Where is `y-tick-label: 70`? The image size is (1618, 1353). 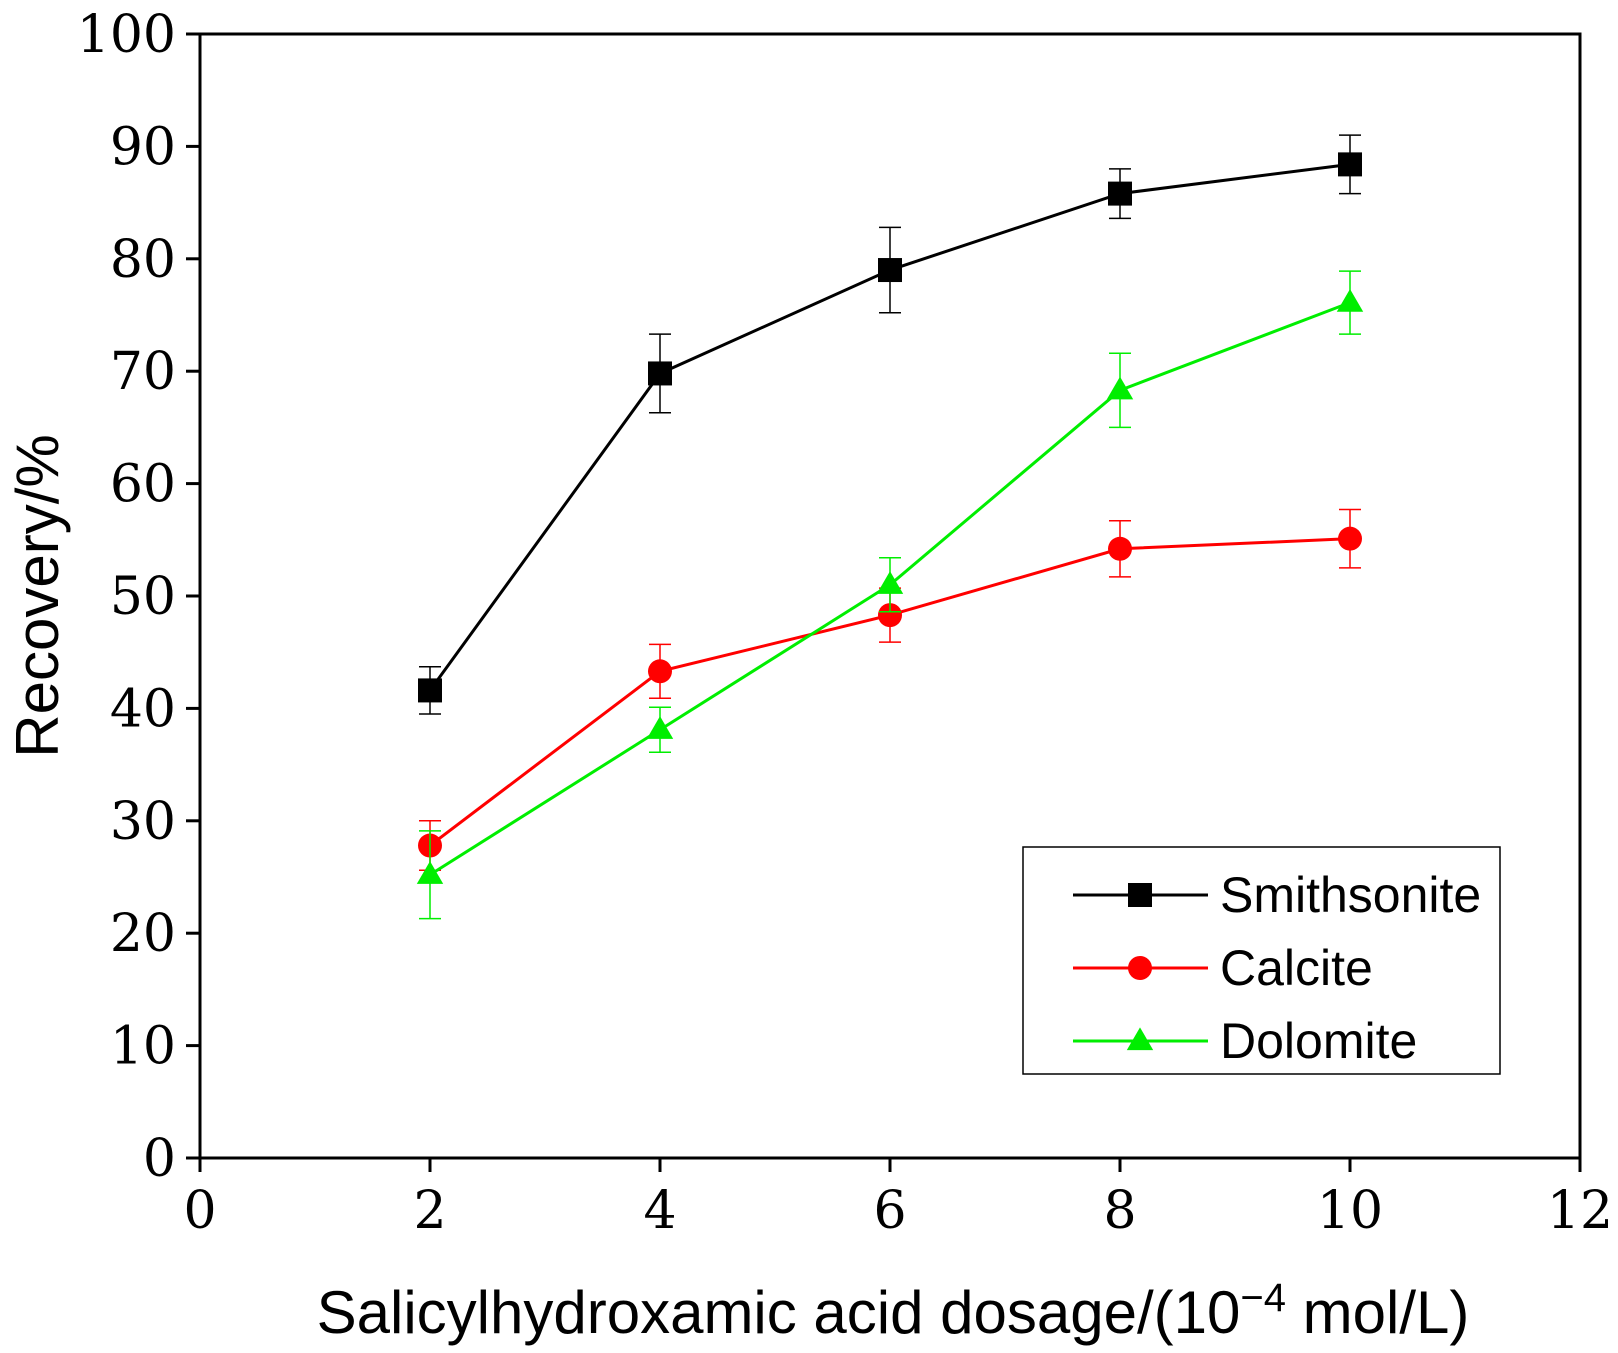 y-tick-label: 70 is located at coordinates (143, 372).